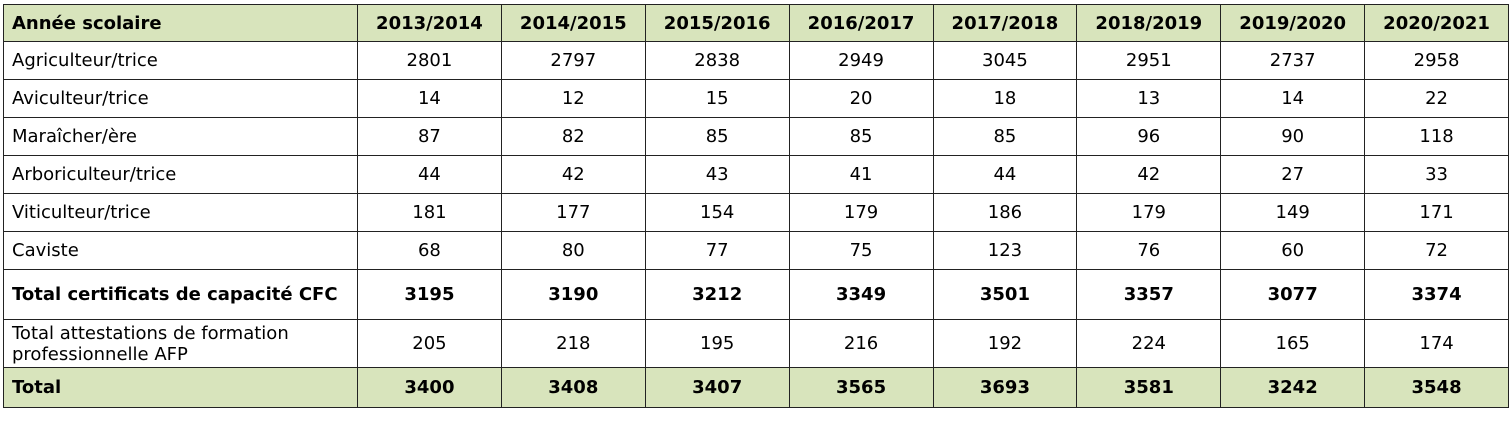 Image resolution: width=1512 pixels, height=422 pixels. Describe the element at coordinates (717, 60) in the screenshot. I see `value-cell: 2838` at that location.